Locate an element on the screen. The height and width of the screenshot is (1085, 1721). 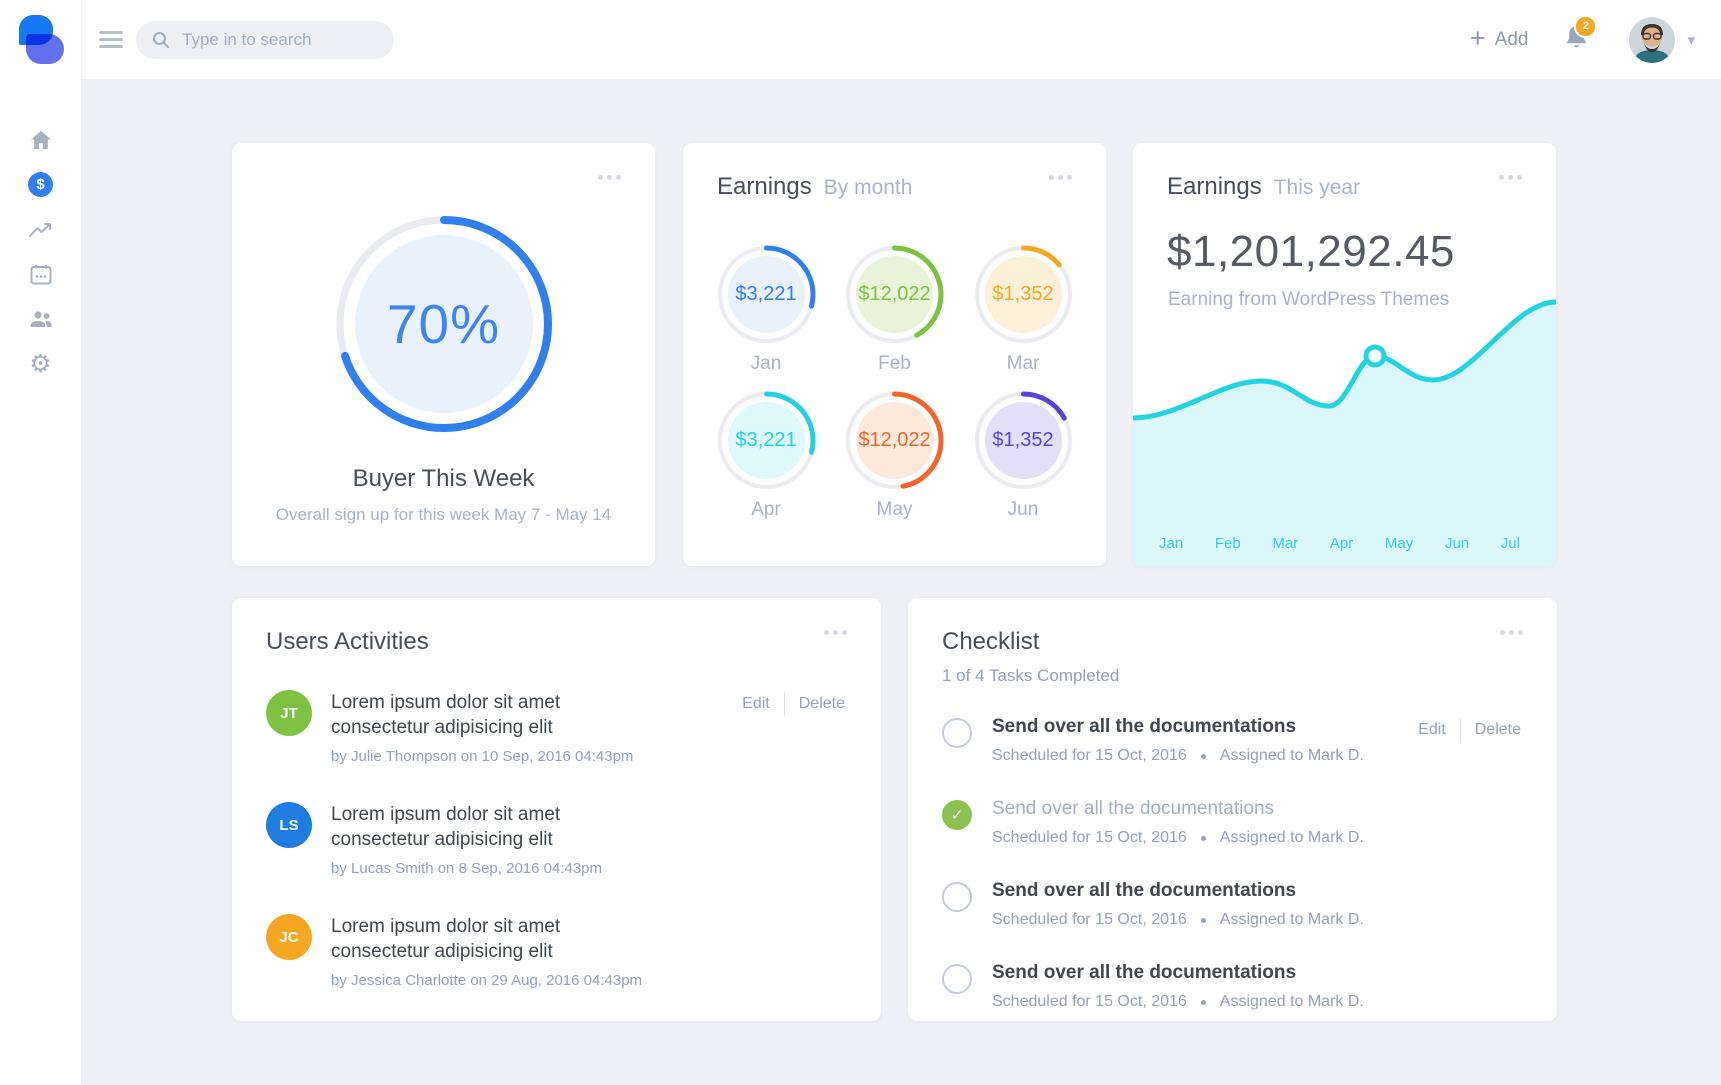
avatar: JT is located at coordinates (289, 713).